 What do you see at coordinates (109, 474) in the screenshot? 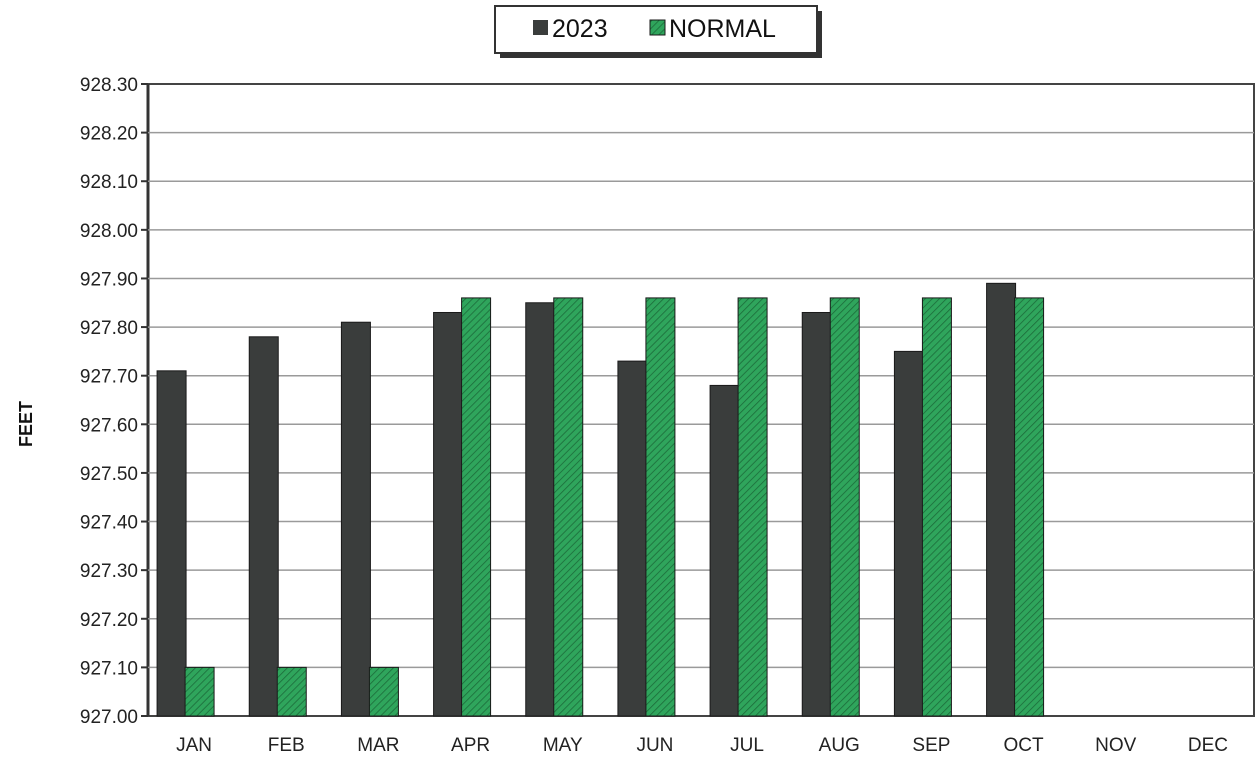
I see `y-tick-label: 927.50` at bounding box center [109, 474].